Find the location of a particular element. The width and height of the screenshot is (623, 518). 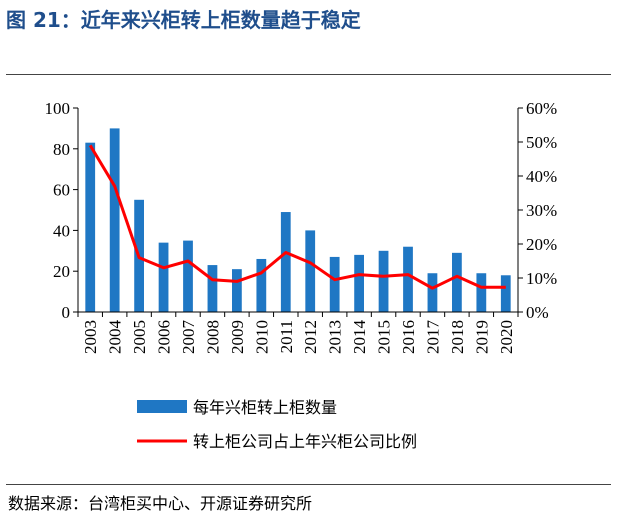

bar-2014 is located at coordinates (359, 283).